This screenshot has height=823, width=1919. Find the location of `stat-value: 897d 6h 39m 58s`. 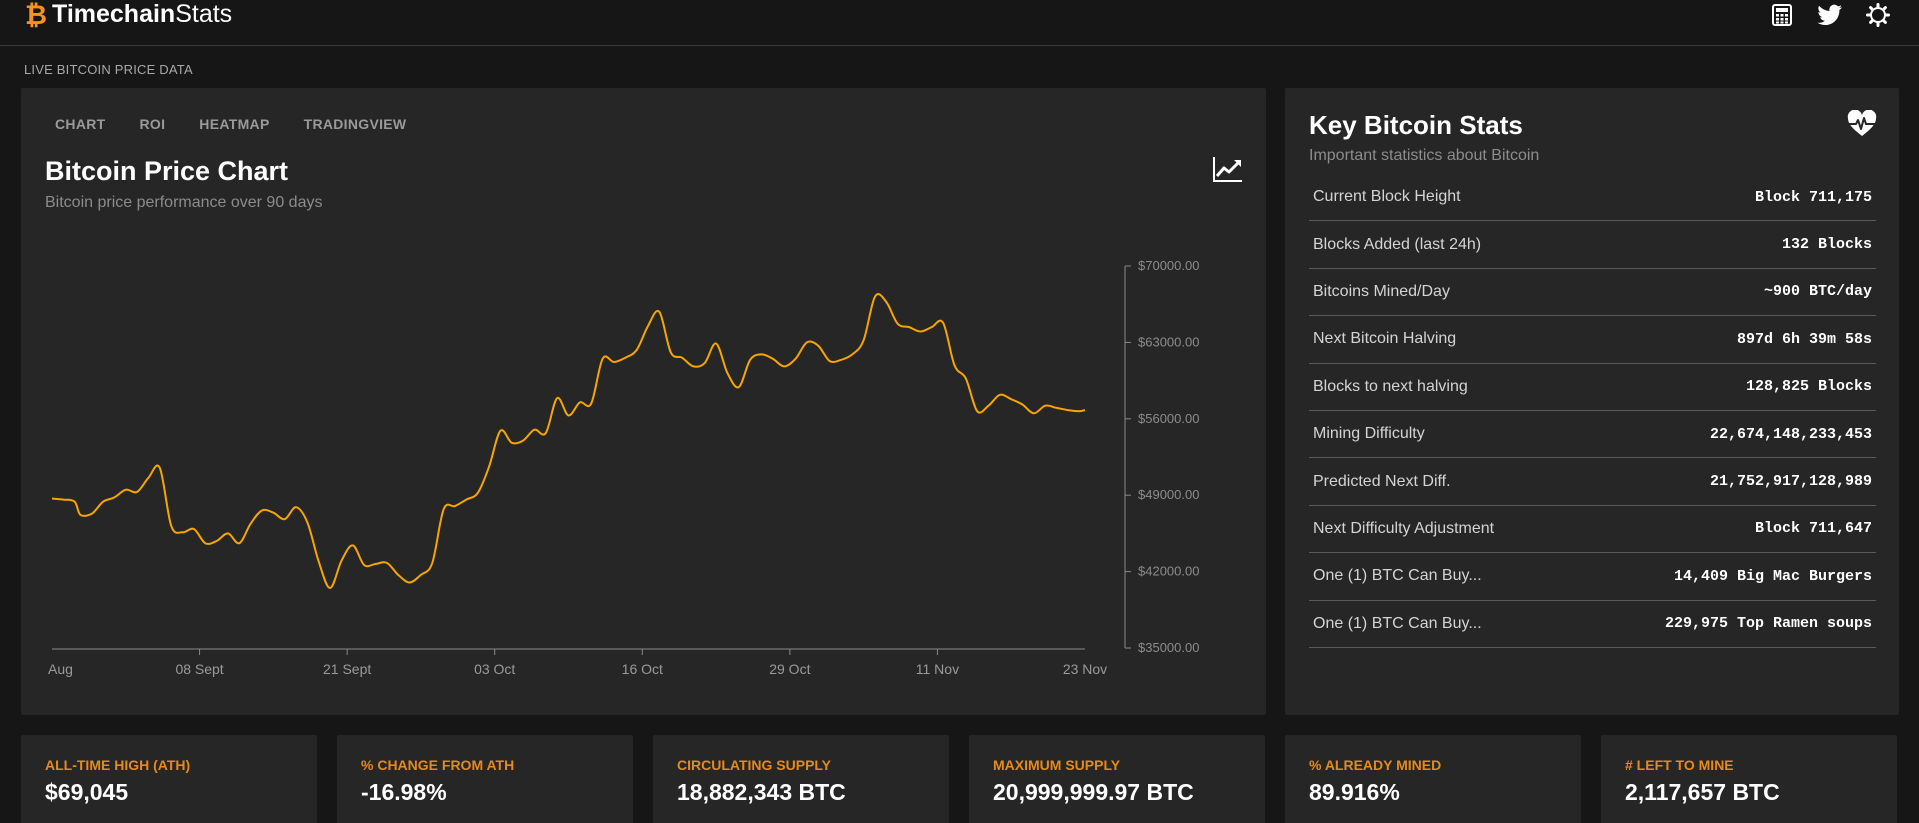

stat-value: 897d 6h 39m 58s is located at coordinates (1804, 339).